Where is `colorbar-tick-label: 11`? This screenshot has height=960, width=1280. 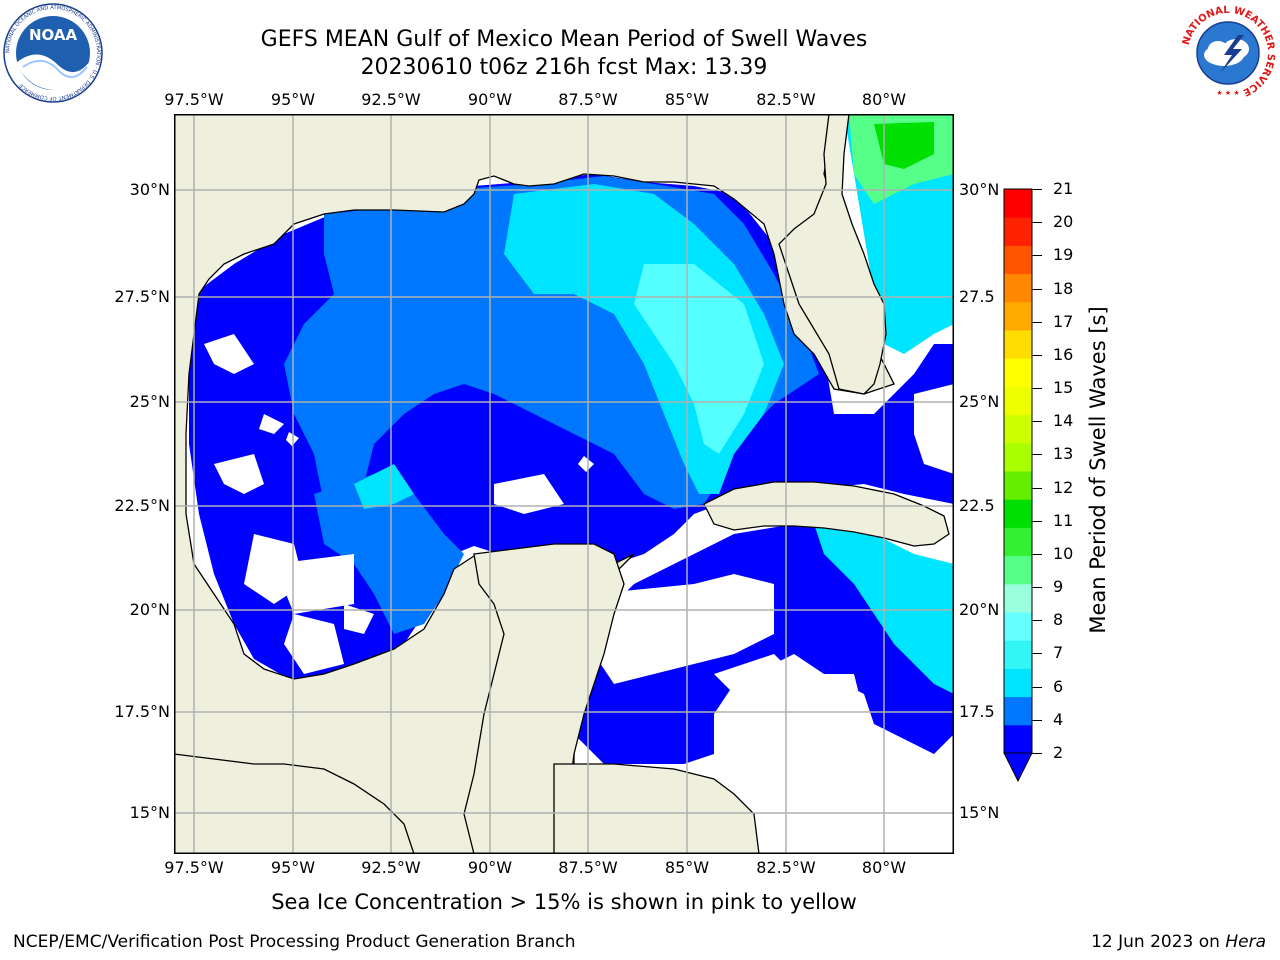
colorbar-tick-label: 11 is located at coordinates (1063, 520).